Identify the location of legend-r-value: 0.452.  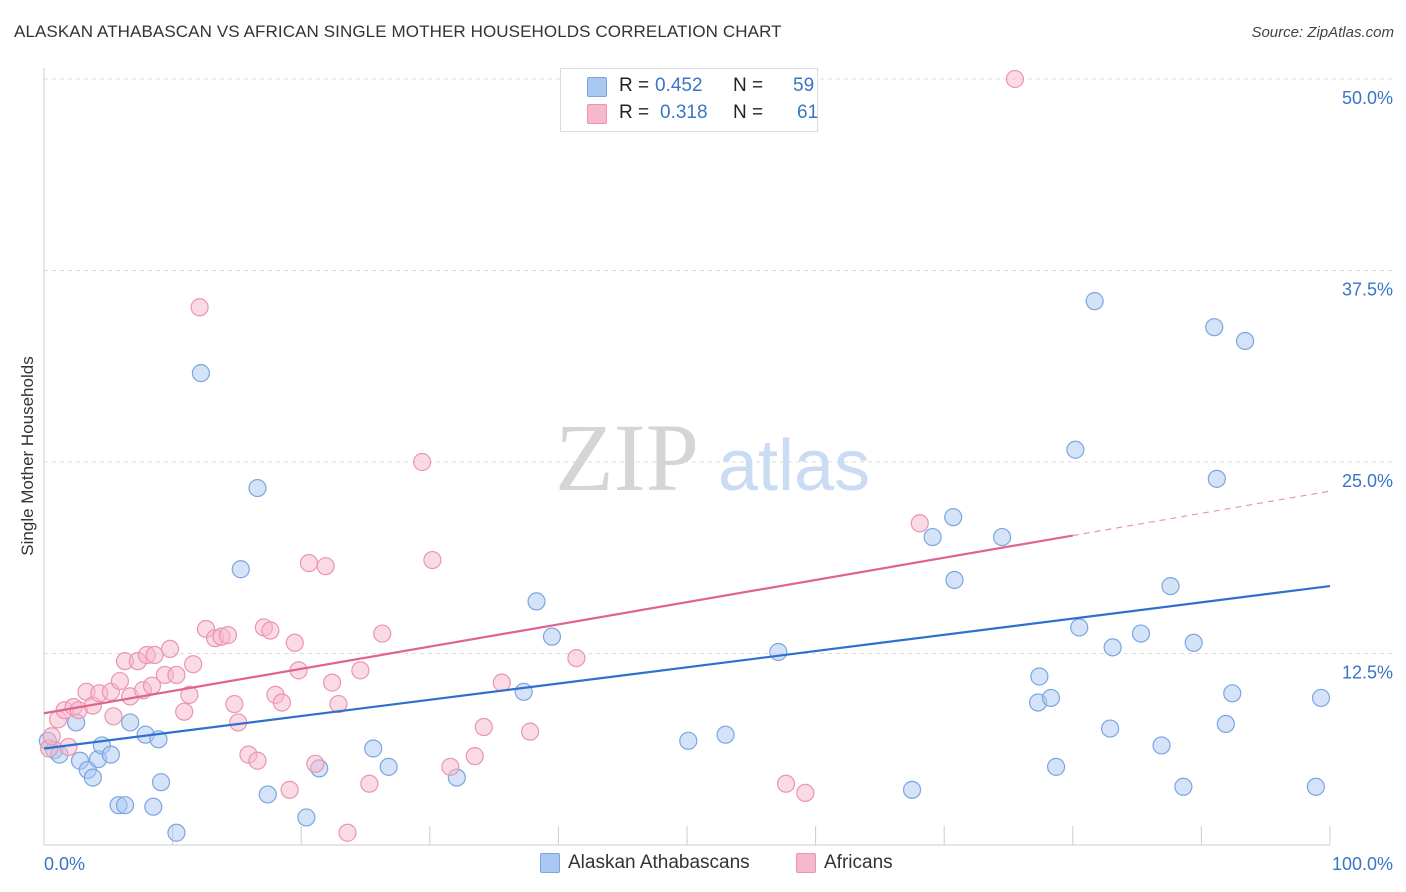
(679, 85).